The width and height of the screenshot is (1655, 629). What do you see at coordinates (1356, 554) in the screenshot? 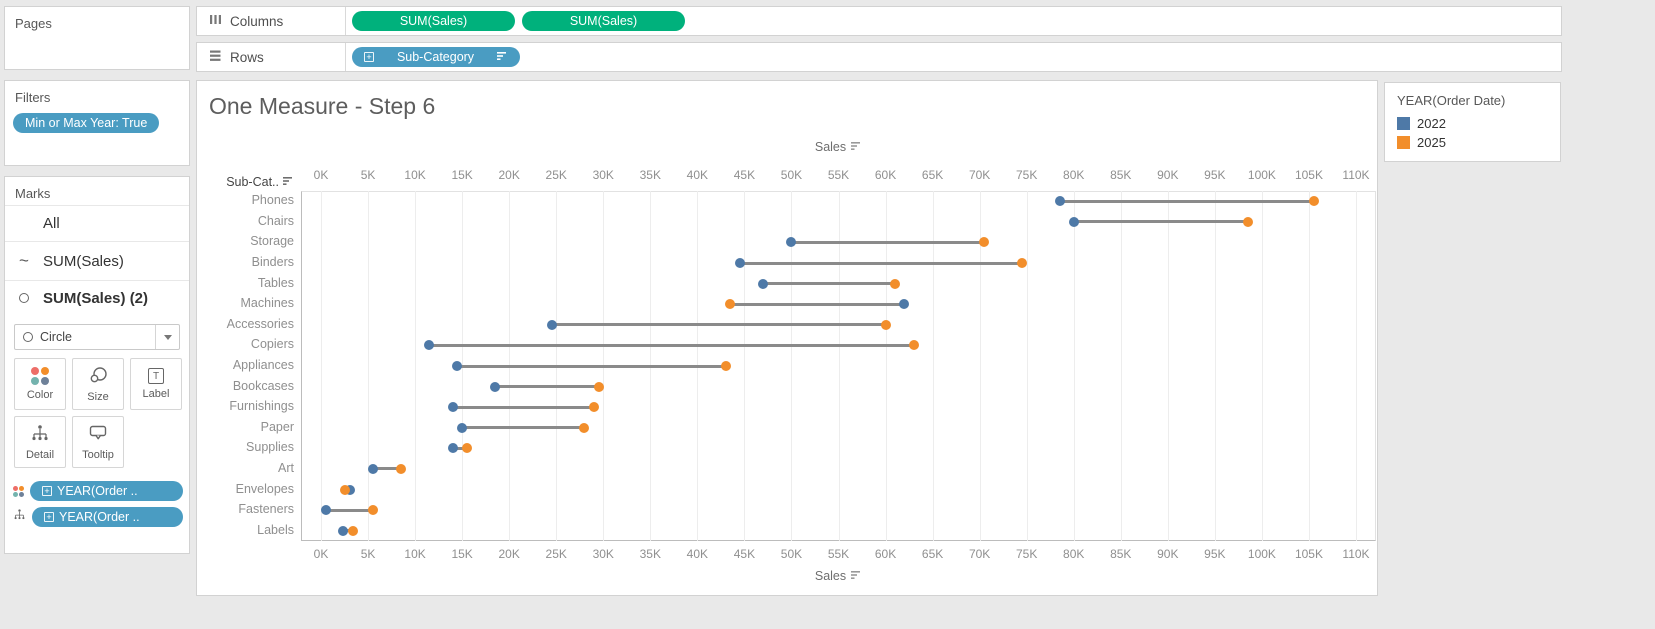
I see `x-axis-tick-bottom: 110K` at bounding box center [1356, 554].